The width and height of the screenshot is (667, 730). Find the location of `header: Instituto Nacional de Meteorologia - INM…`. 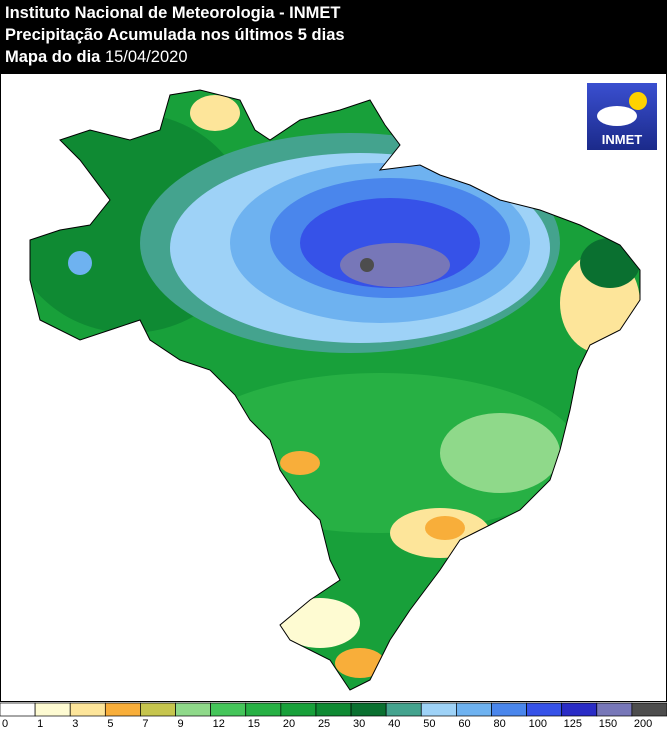

header: Instituto Nacional de Meteorologia - INM… is located at coordinates (333, 36).